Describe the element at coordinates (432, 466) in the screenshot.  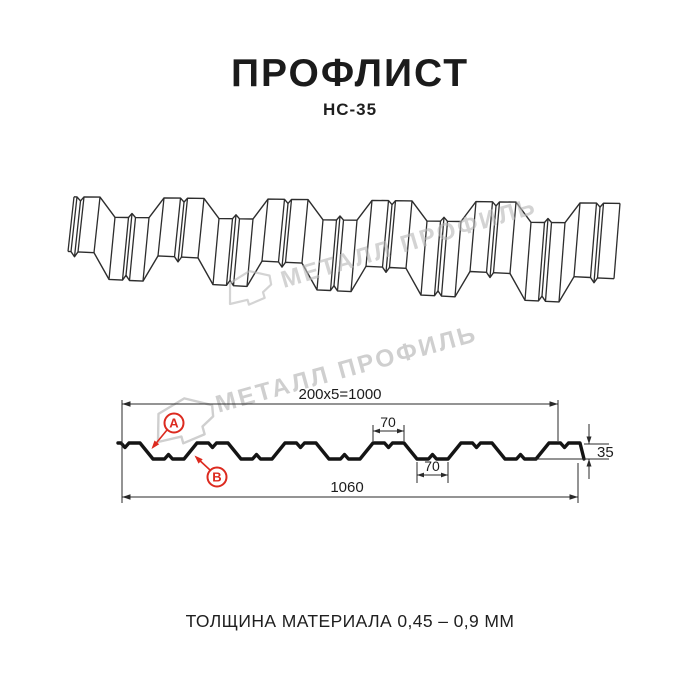
I see `dim-valley-width: 70` at that location.